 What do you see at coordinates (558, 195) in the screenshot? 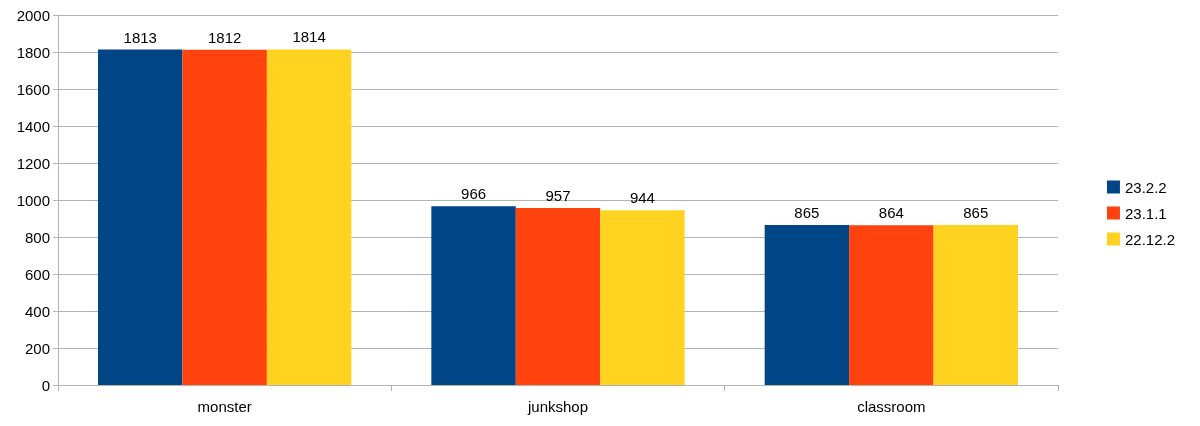
I see `data-label: 957` at bounding box center [558, 195].